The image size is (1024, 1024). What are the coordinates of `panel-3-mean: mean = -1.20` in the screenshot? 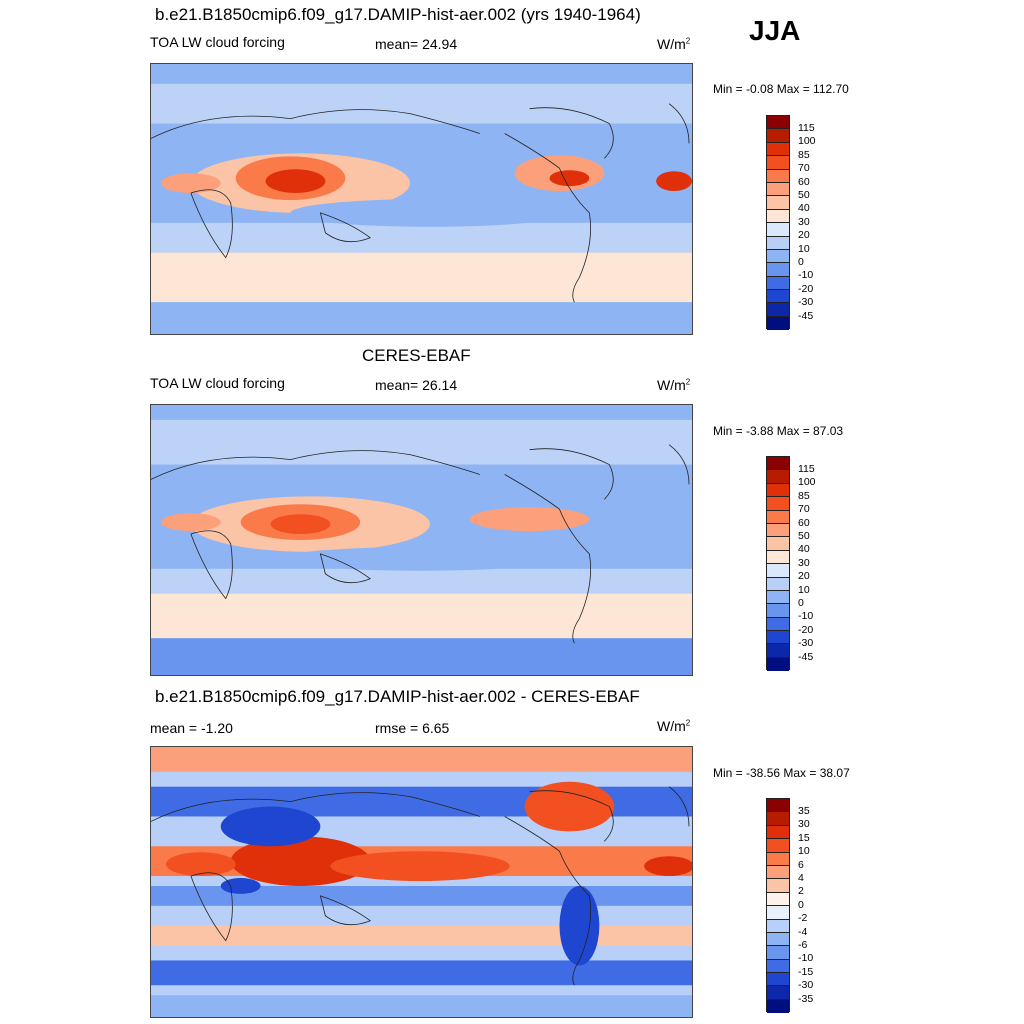 It's located at (191, 728).